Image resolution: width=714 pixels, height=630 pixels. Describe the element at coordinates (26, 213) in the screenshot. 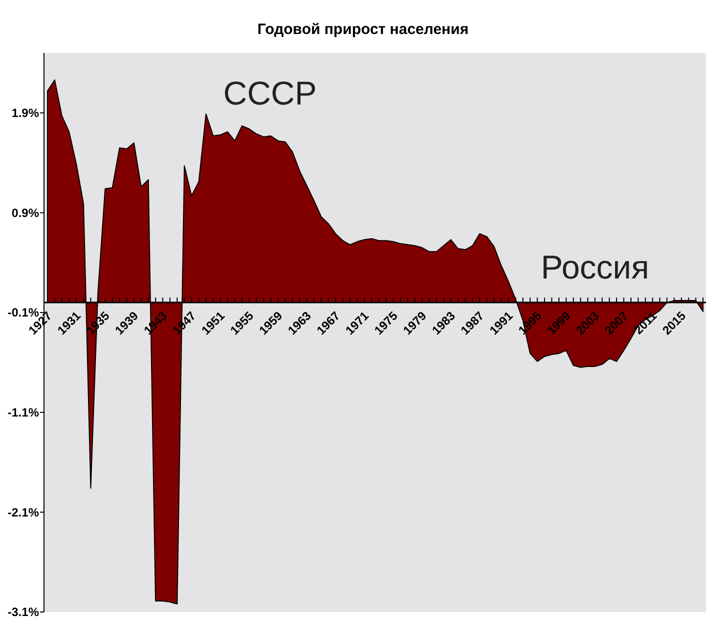

I see `y-tick-label: 0.9%` at that location.